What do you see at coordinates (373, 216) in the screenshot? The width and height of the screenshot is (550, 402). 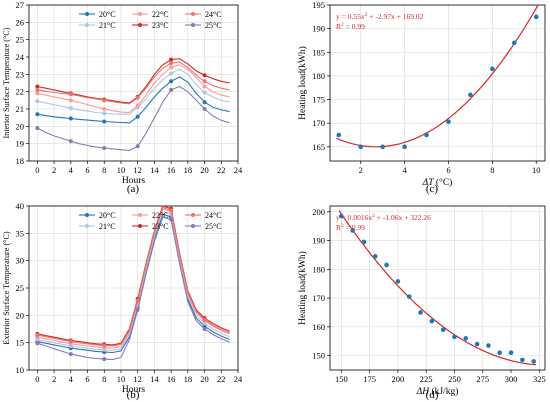 I see `fit-equation-exp: 2` at bounding box center [373, 216].